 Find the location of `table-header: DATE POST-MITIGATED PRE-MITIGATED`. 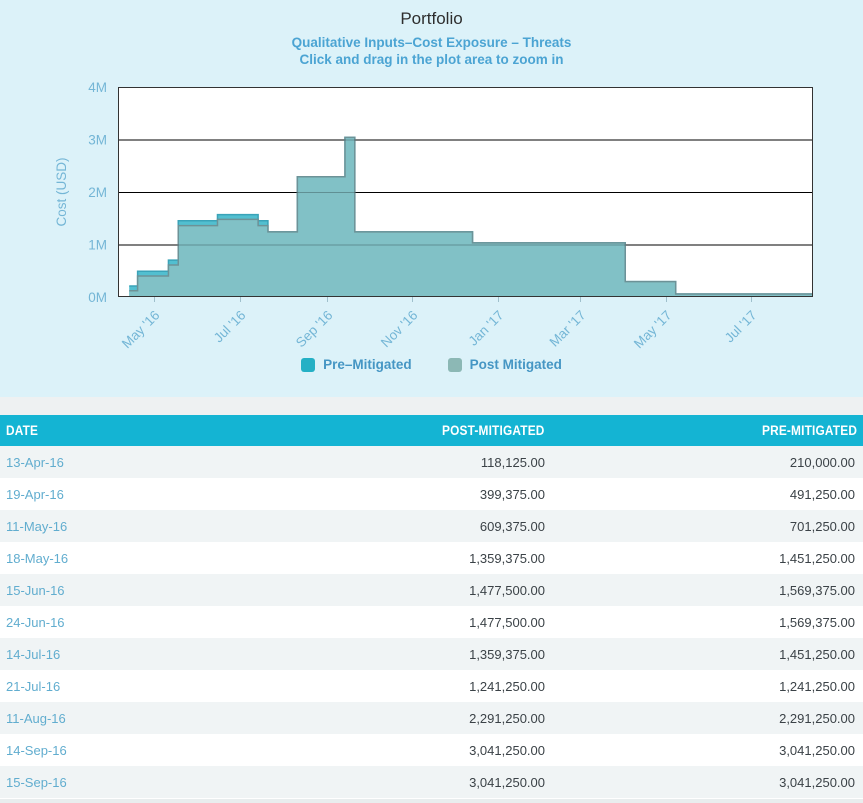

table-header: DATE POST-MITIGATED PRE-MITIGATED is located at coordinates (431, 430).